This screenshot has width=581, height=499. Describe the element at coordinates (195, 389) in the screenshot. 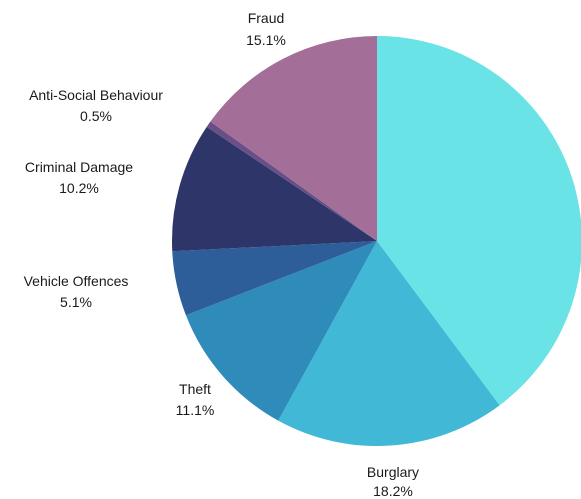

I see `slice-label-theft: Theft` at that location.